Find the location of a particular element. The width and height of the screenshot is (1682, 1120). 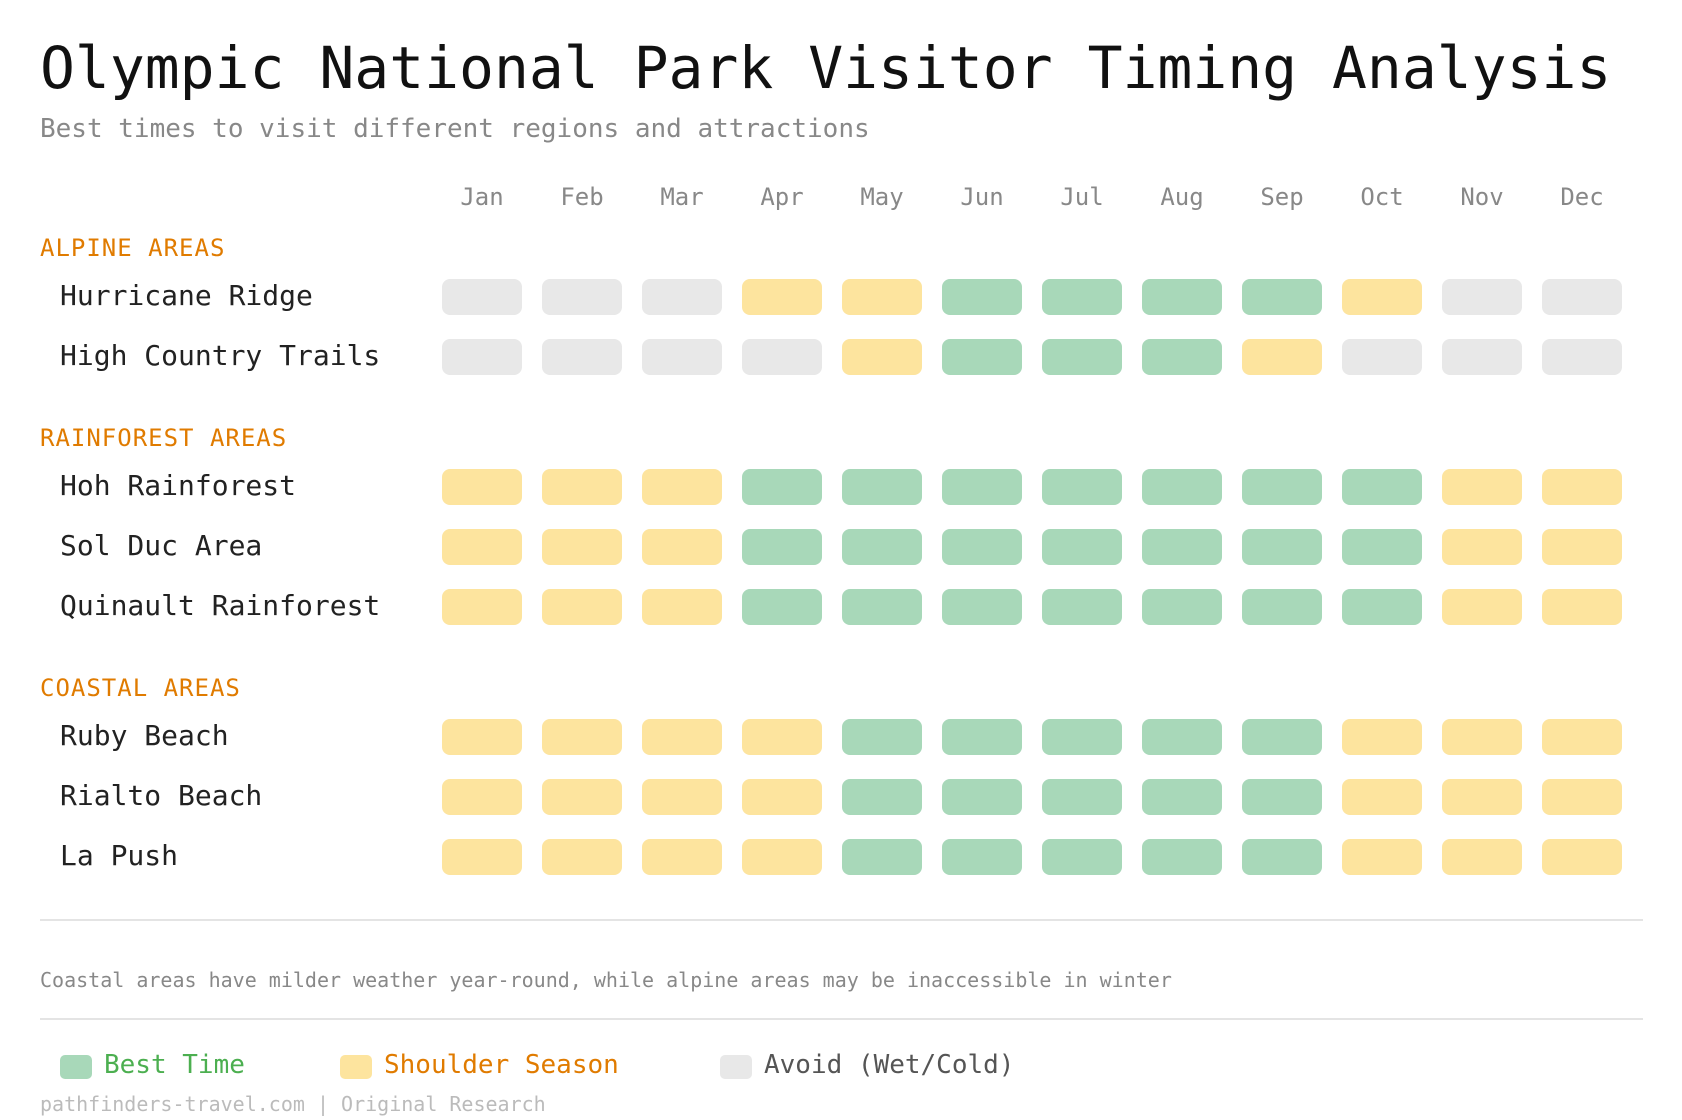

group-label: ALPINE AREAS is located at coordinates (133, 248).